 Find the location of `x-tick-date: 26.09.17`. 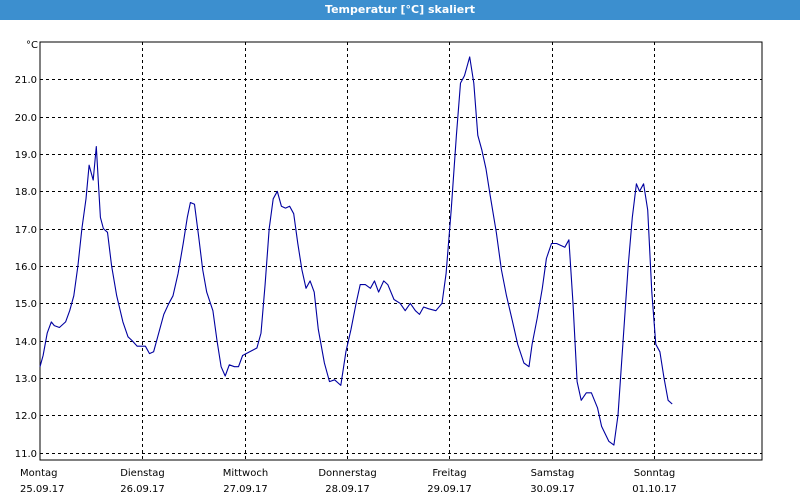

x-tick-date: 26.09.17 is located at coordinates (142, 489).